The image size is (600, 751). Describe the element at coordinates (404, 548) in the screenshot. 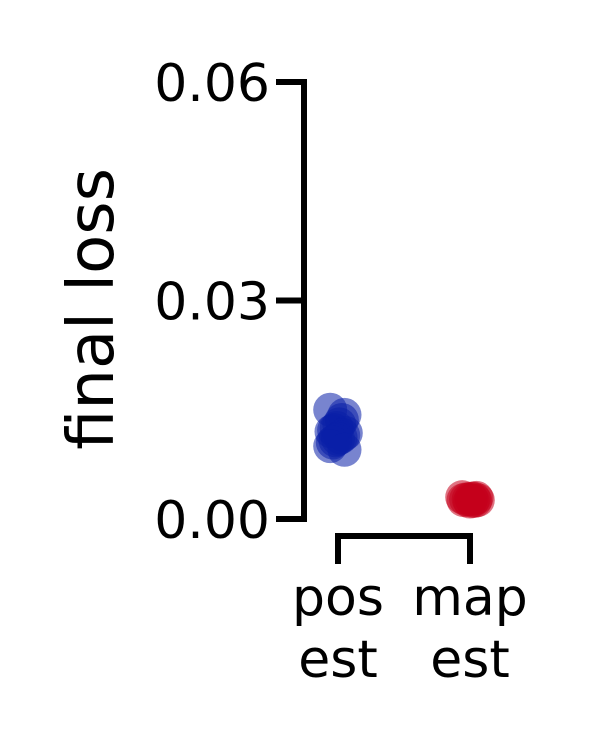

I see `category-axis-bracket` at that location.